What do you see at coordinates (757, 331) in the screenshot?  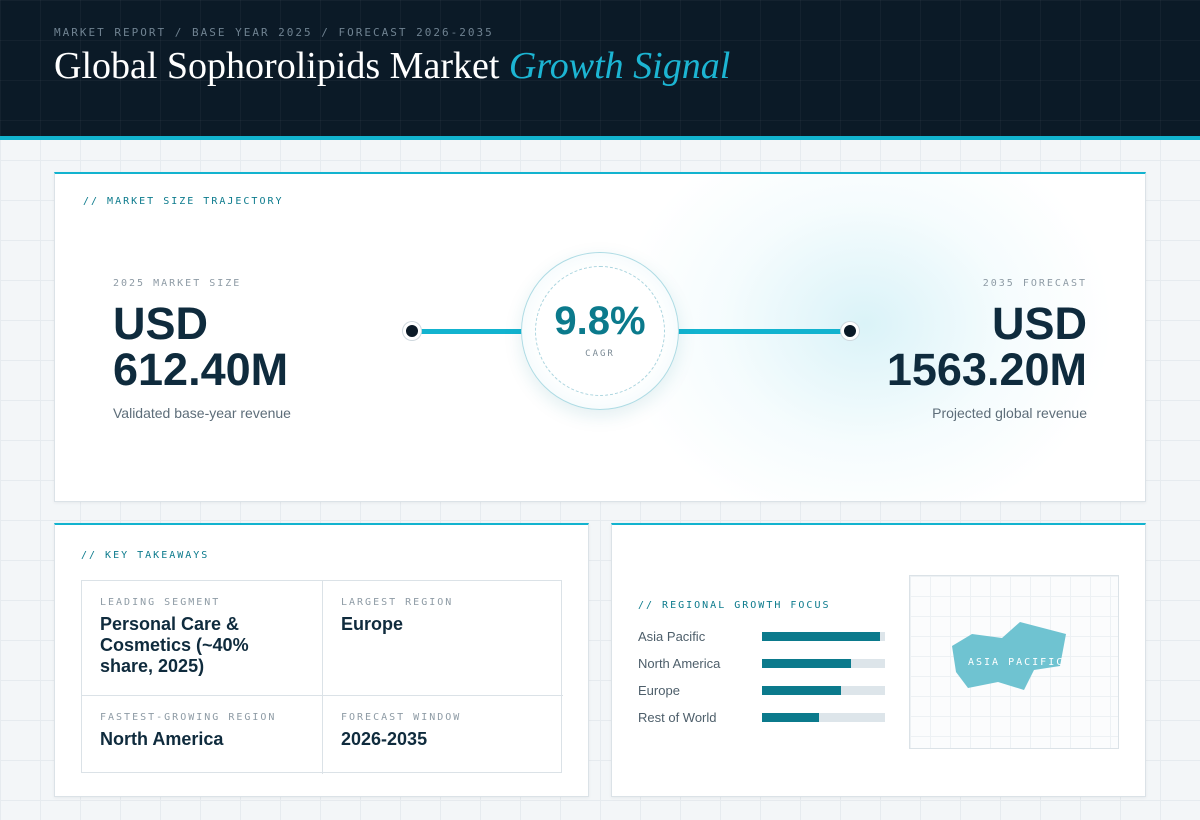 I see `trajectory-line-right` at bounding box center [757, 331].